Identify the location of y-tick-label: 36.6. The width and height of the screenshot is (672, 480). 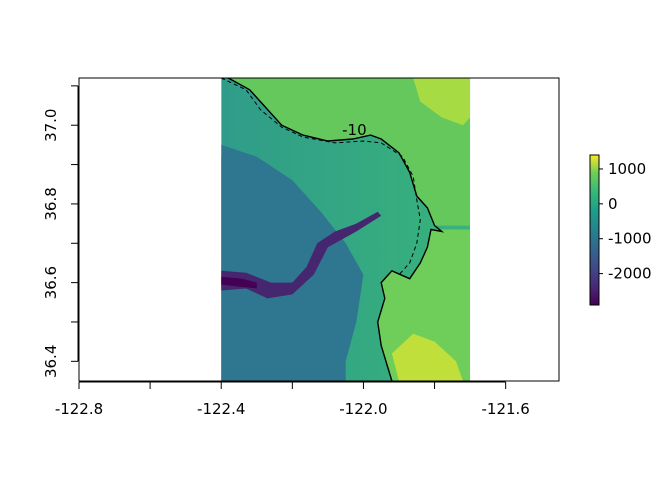
(51, 282).